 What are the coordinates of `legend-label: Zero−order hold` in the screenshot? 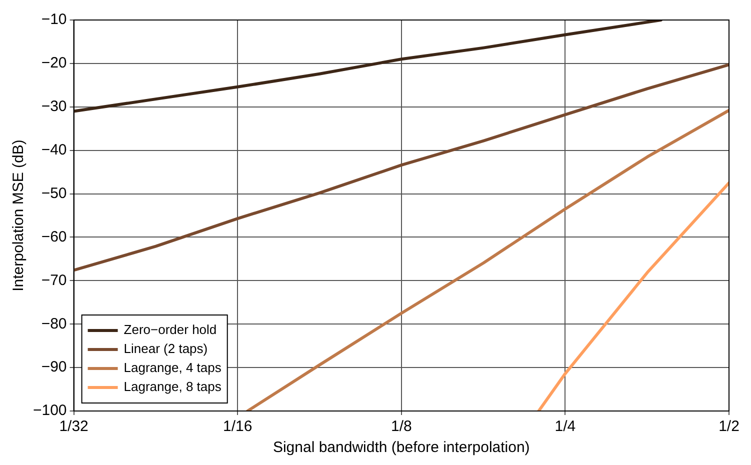 It's located at (170, 330).